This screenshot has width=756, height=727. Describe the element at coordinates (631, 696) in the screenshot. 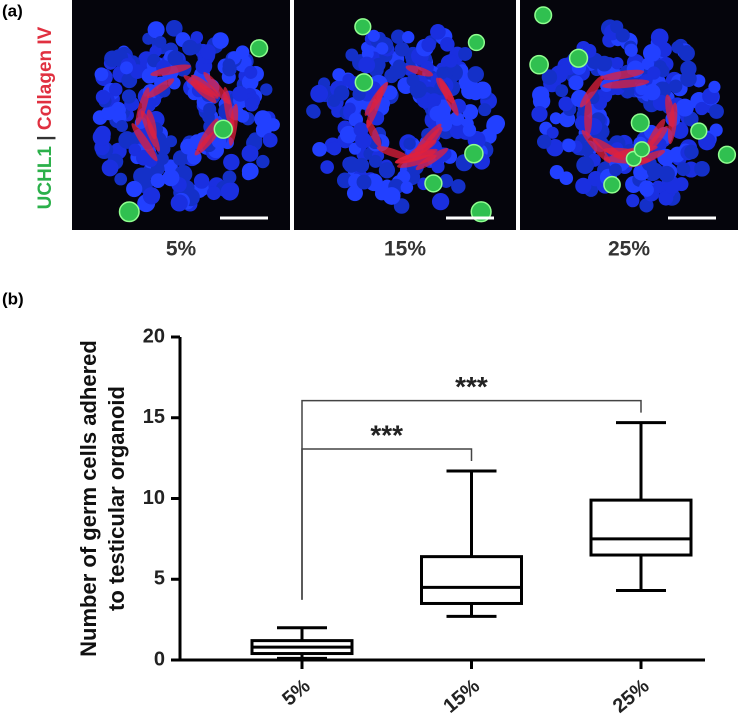

I see `x-tick-label: 25%` at that location.